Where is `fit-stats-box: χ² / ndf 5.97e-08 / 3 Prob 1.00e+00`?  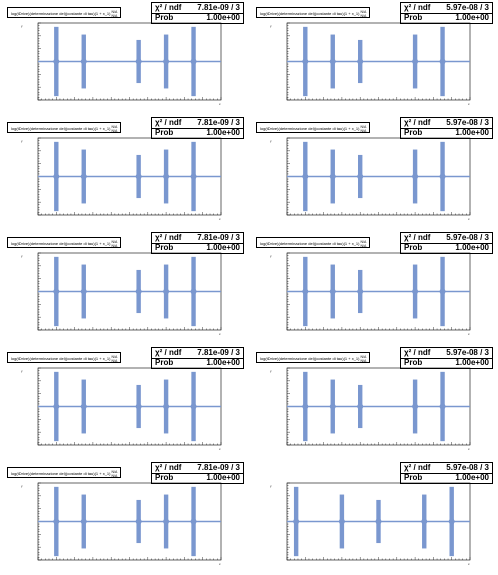
fit-stats-box: χ² / ndf 5.97e-08 / 3 Prob 1.00e+00 is located at coordinates (446, 358).